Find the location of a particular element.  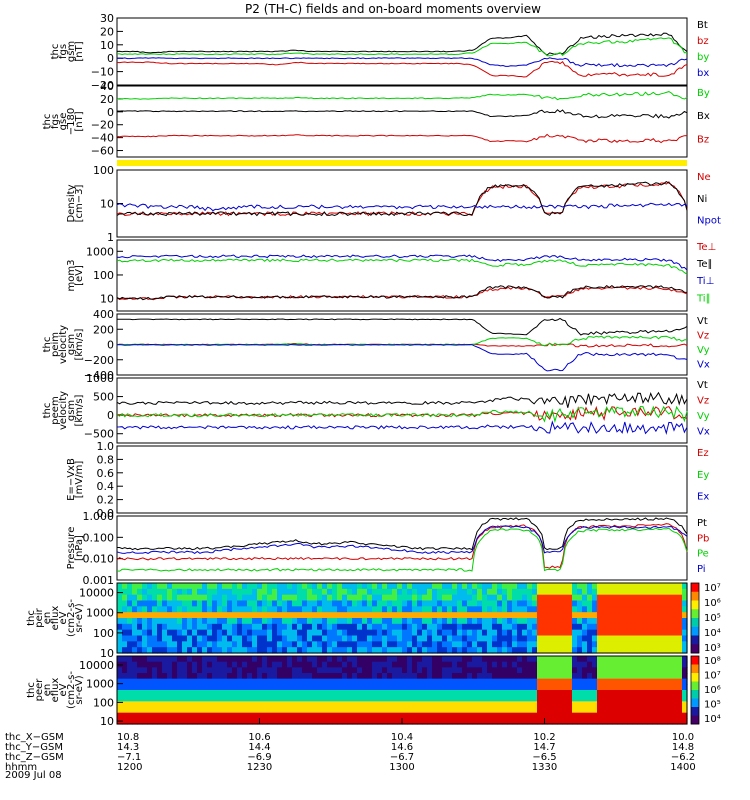

y-axis-label: peim is located at coordinates (55, 344).